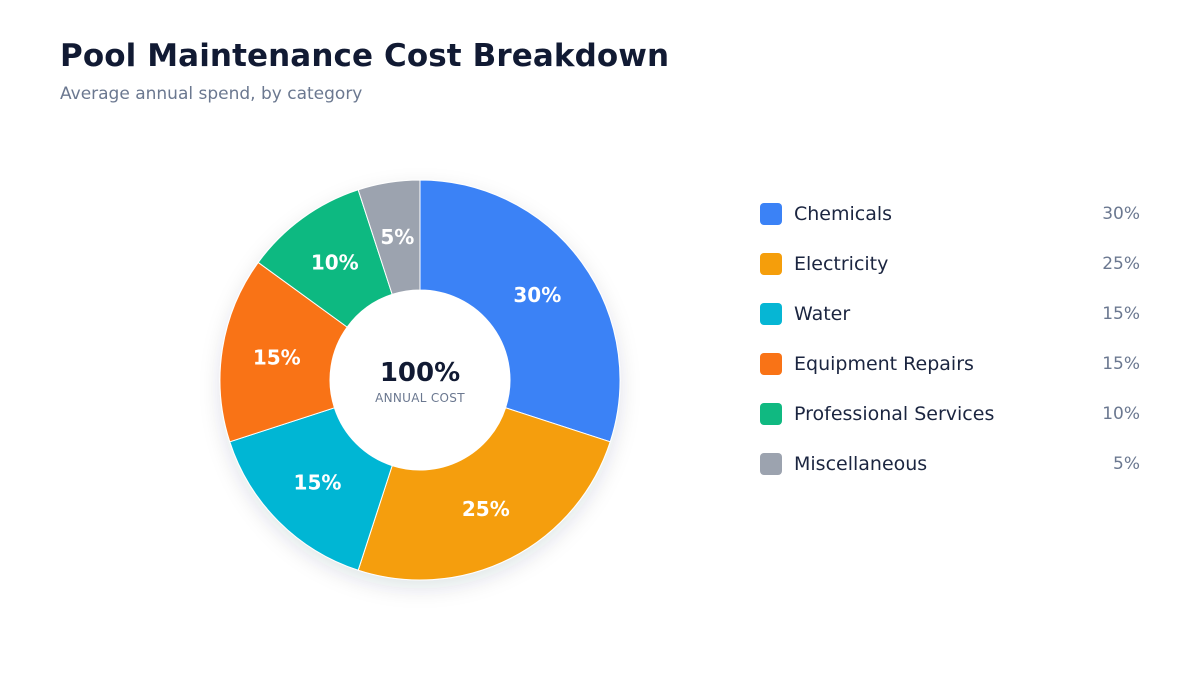 This screenshot has width=1200, height=675. What do you see at coordinates (486, 509) in the screenshot?
I see `slice-label-electricity: 25%` at bounding box center [486, 509].